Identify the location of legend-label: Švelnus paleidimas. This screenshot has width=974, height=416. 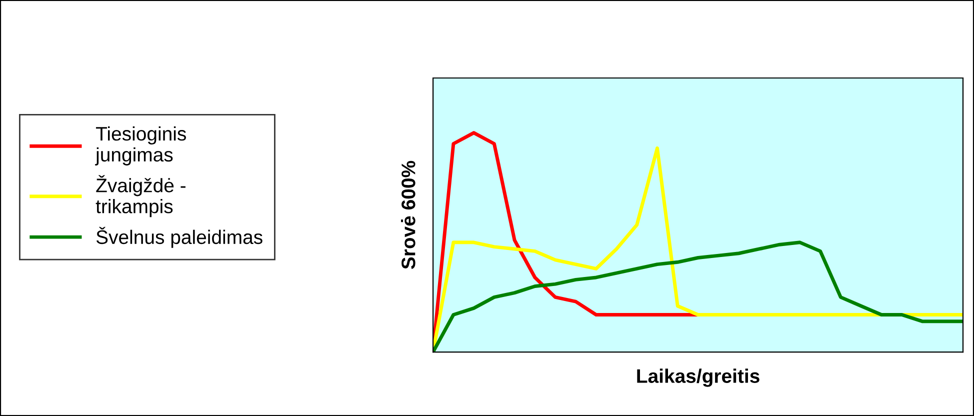
(179, 237).